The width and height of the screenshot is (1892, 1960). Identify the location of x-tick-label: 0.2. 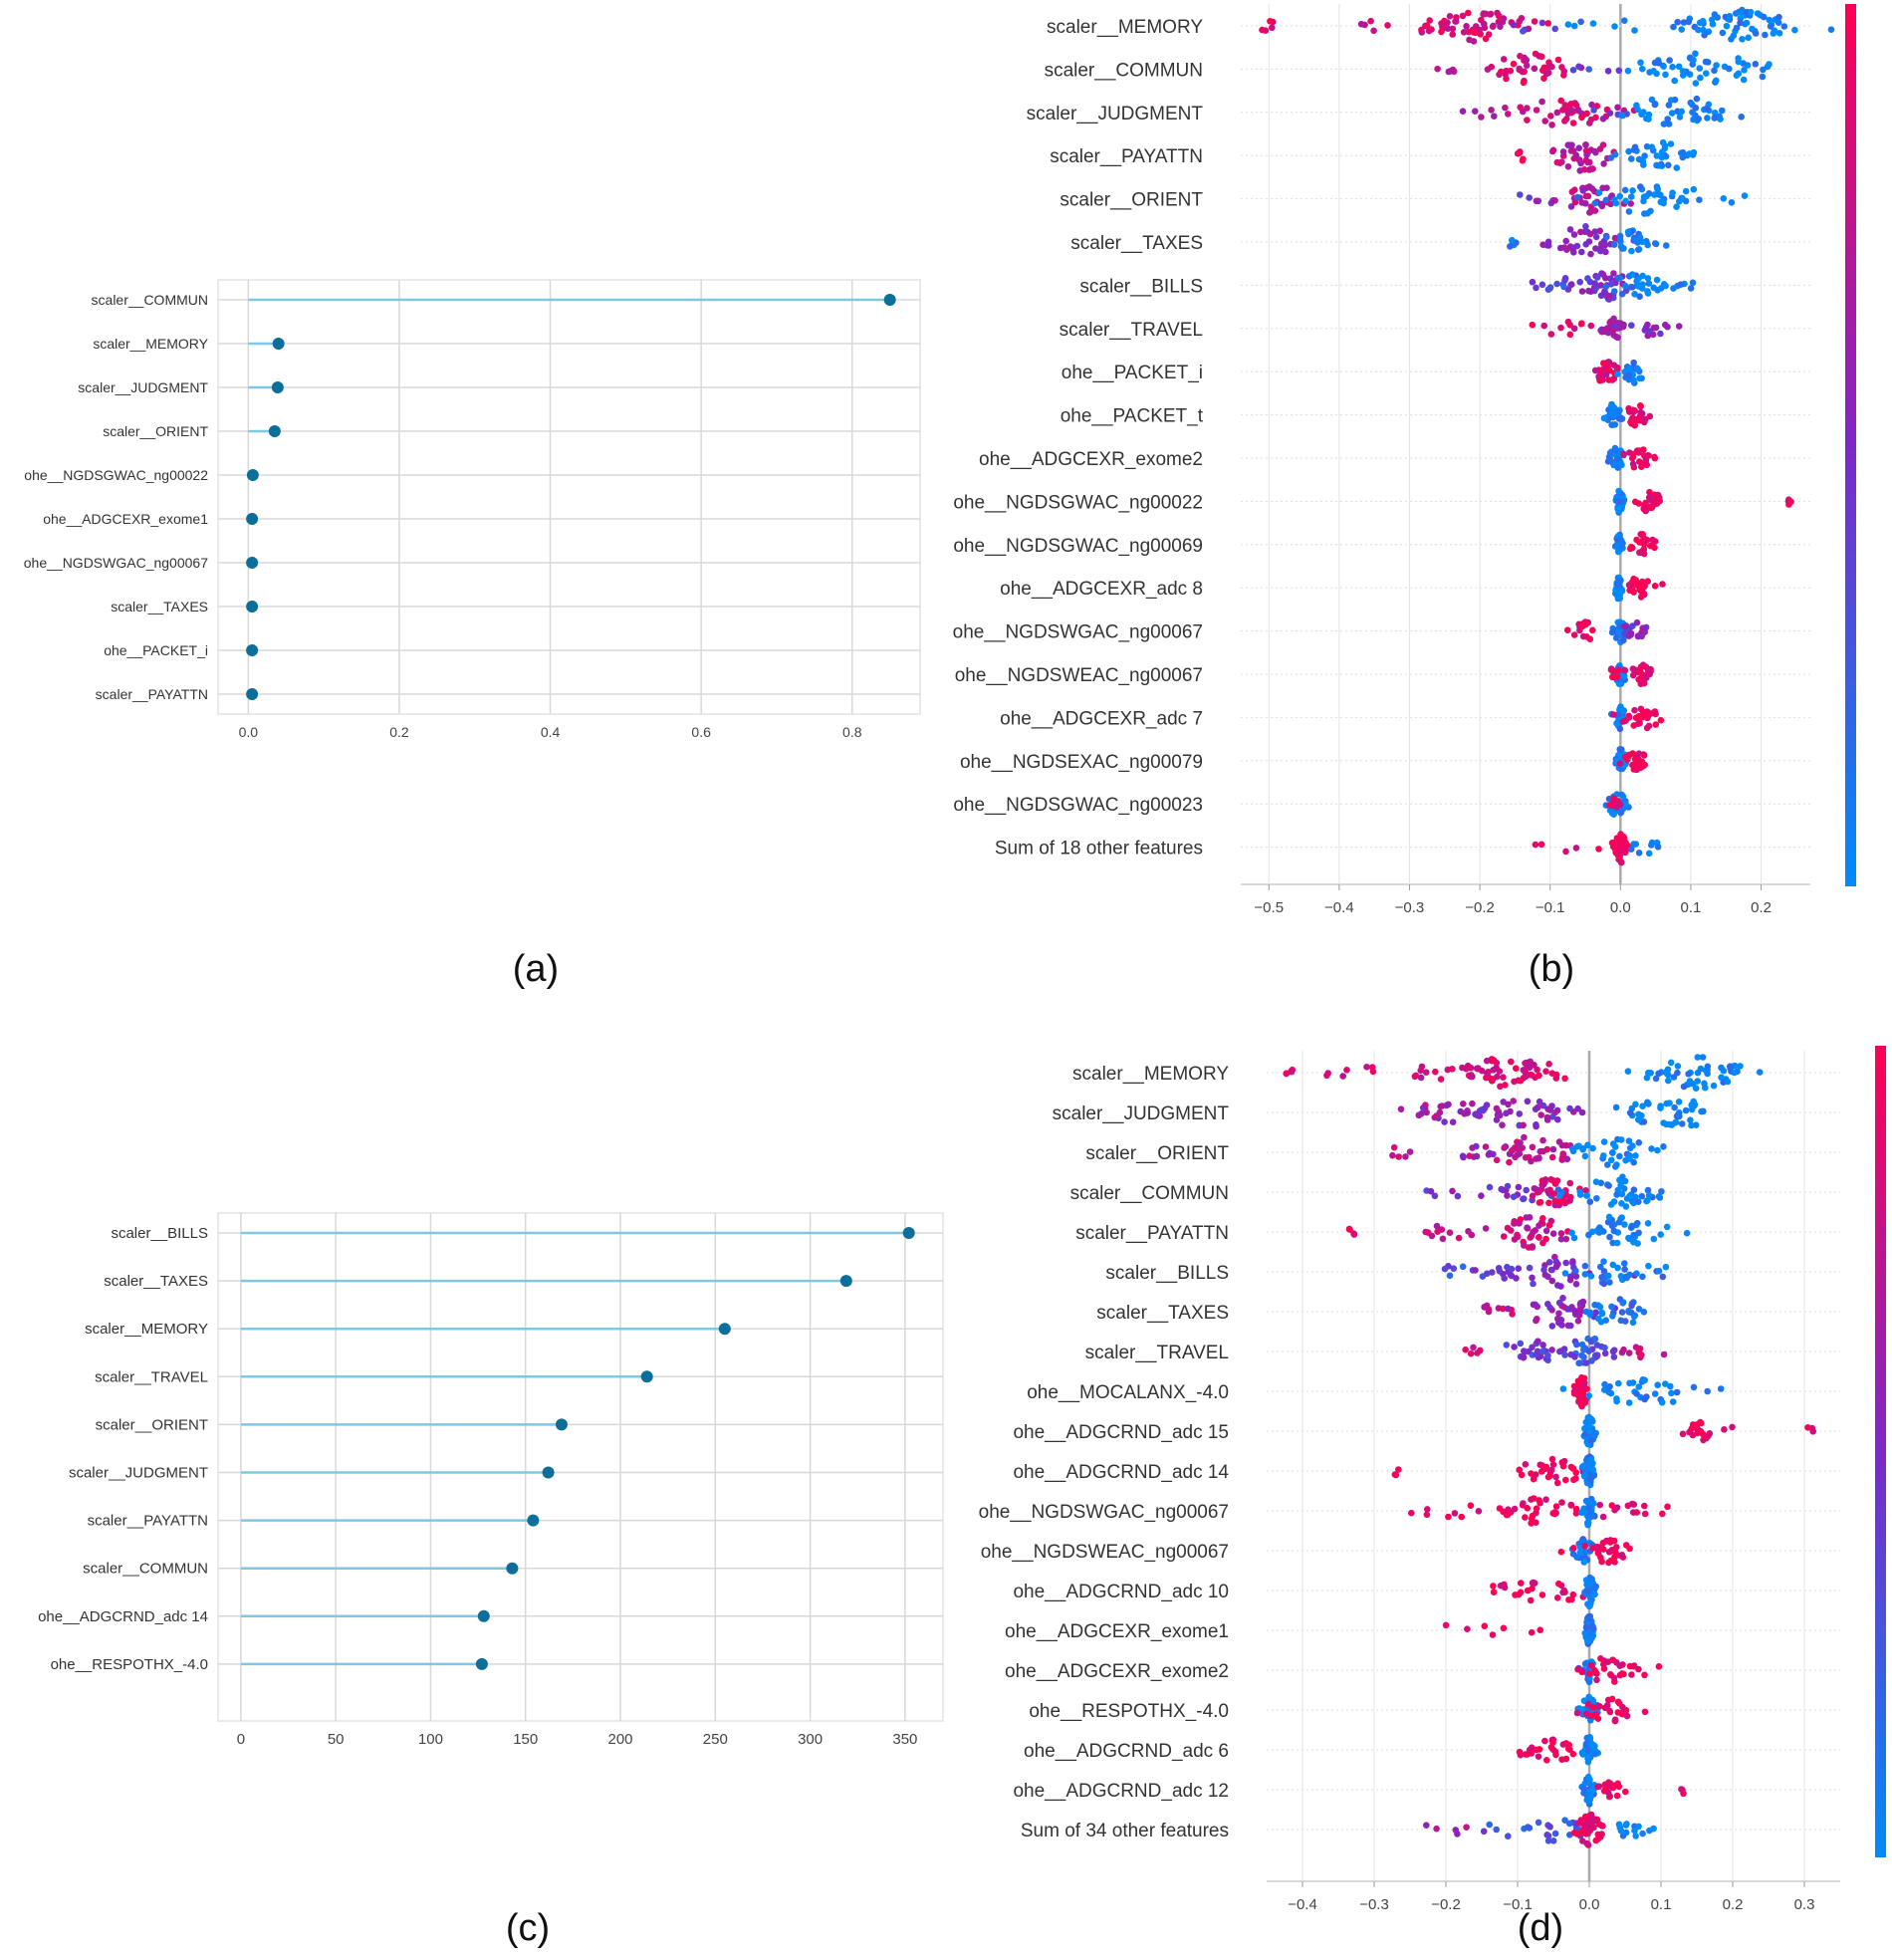
(399, 732).